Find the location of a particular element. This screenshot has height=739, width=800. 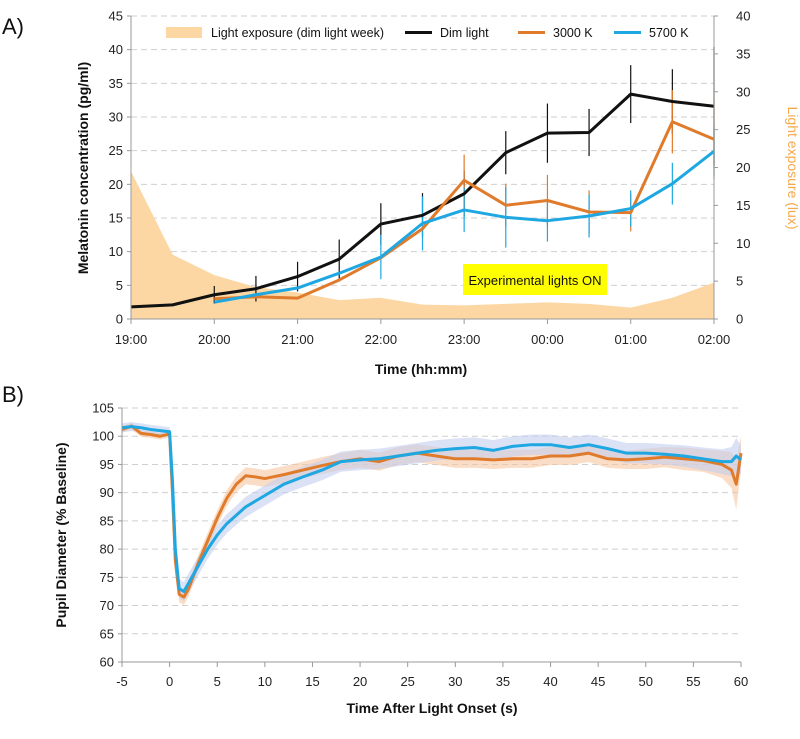

light-exposure-area is located at coordinates (422, 245).